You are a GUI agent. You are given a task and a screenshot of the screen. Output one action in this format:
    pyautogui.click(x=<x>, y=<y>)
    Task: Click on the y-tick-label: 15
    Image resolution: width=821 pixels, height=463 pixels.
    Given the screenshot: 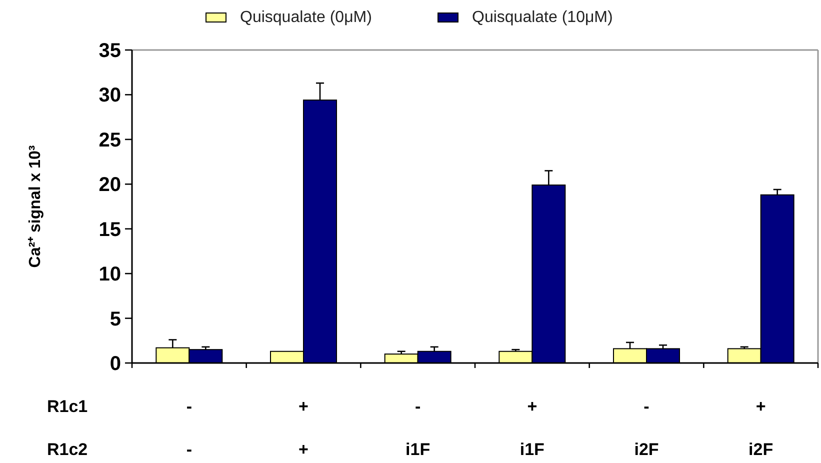 What is the action you would take?
    pyautogui.click(x=109, y=229)
    